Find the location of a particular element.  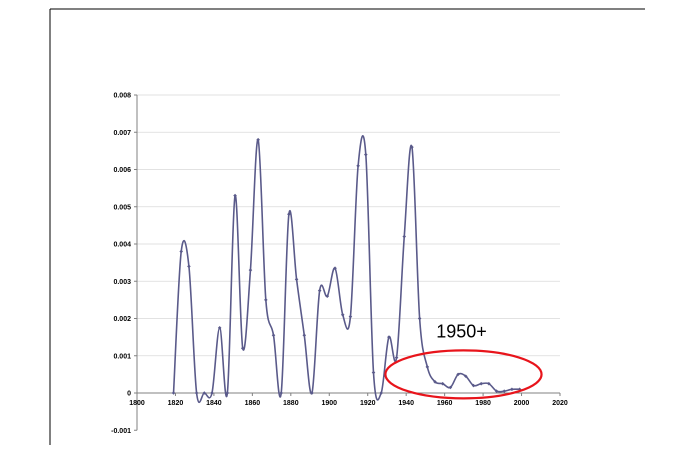

y-tick-label: 0 is located at coordinates (129, 394).